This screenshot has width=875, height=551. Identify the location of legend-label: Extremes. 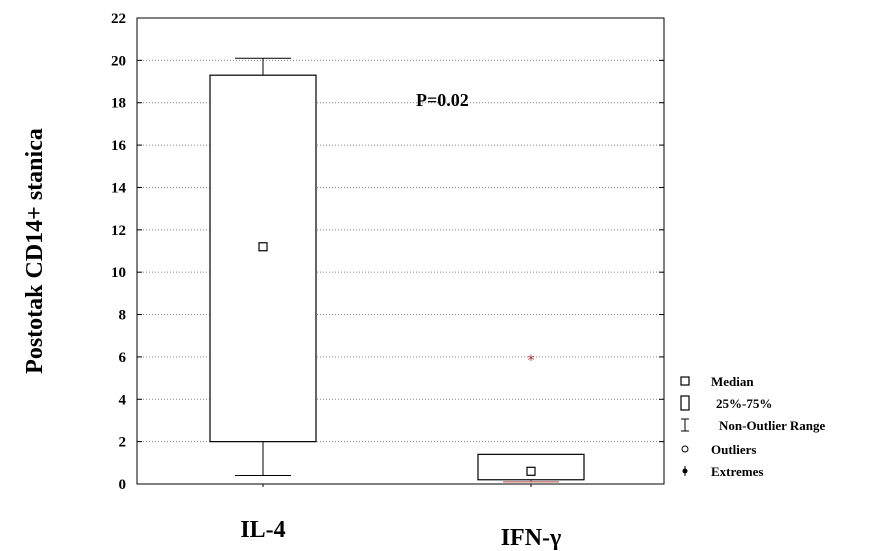
(737, 471).